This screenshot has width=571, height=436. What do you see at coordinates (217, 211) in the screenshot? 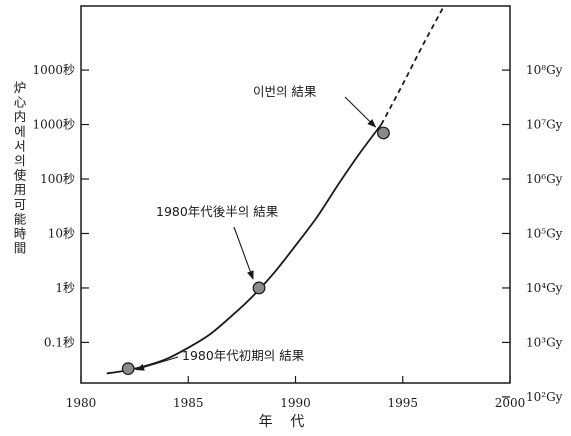
I see `point-annotation: 1980年代後半의 結果` at bounding box center [217, 211].